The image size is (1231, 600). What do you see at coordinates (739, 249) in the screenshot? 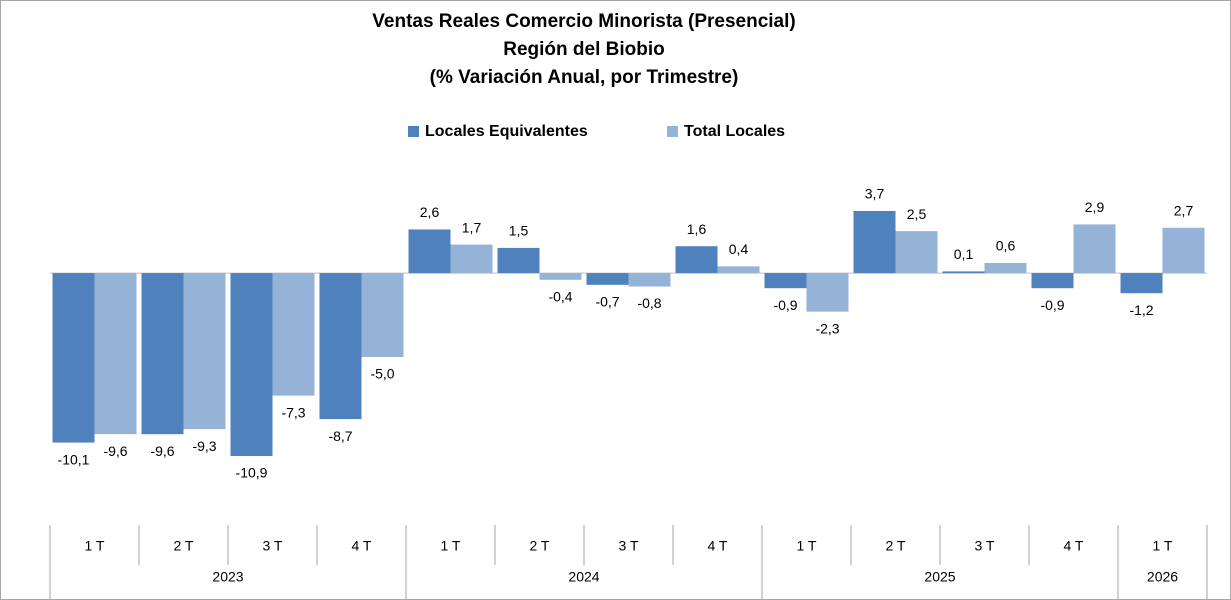
I see `data-label: 0,4` at bounding box center [739, 249].